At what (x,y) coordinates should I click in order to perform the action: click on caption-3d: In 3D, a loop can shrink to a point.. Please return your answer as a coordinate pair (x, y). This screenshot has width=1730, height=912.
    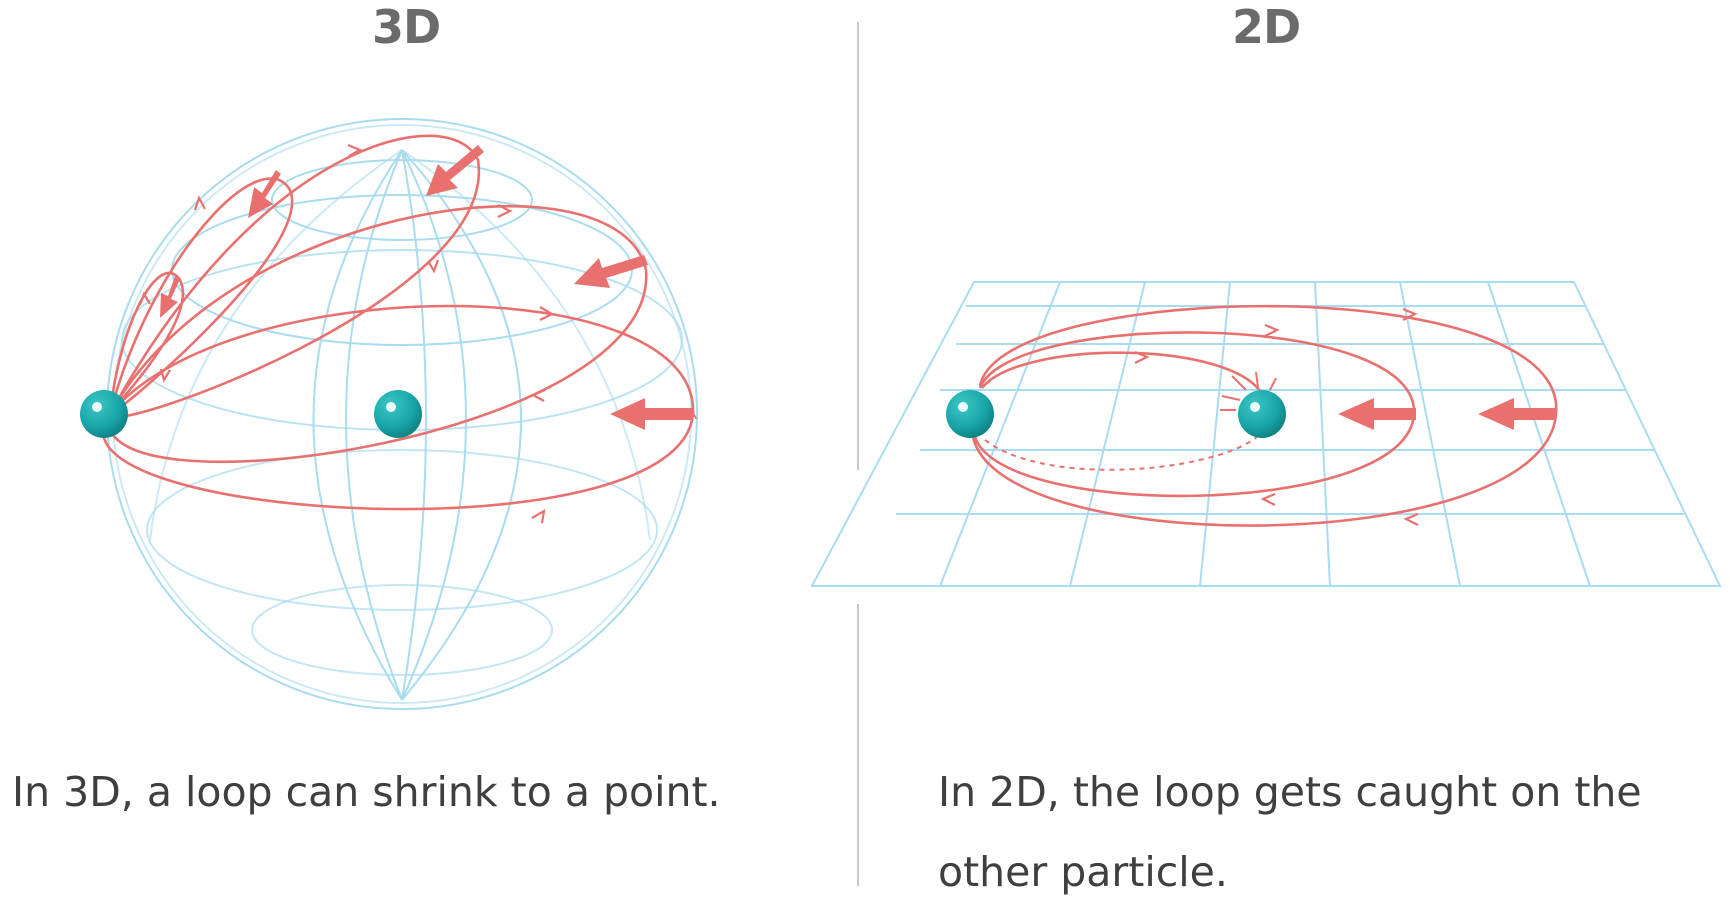
    Looking at the image, I should click on (366, 792).